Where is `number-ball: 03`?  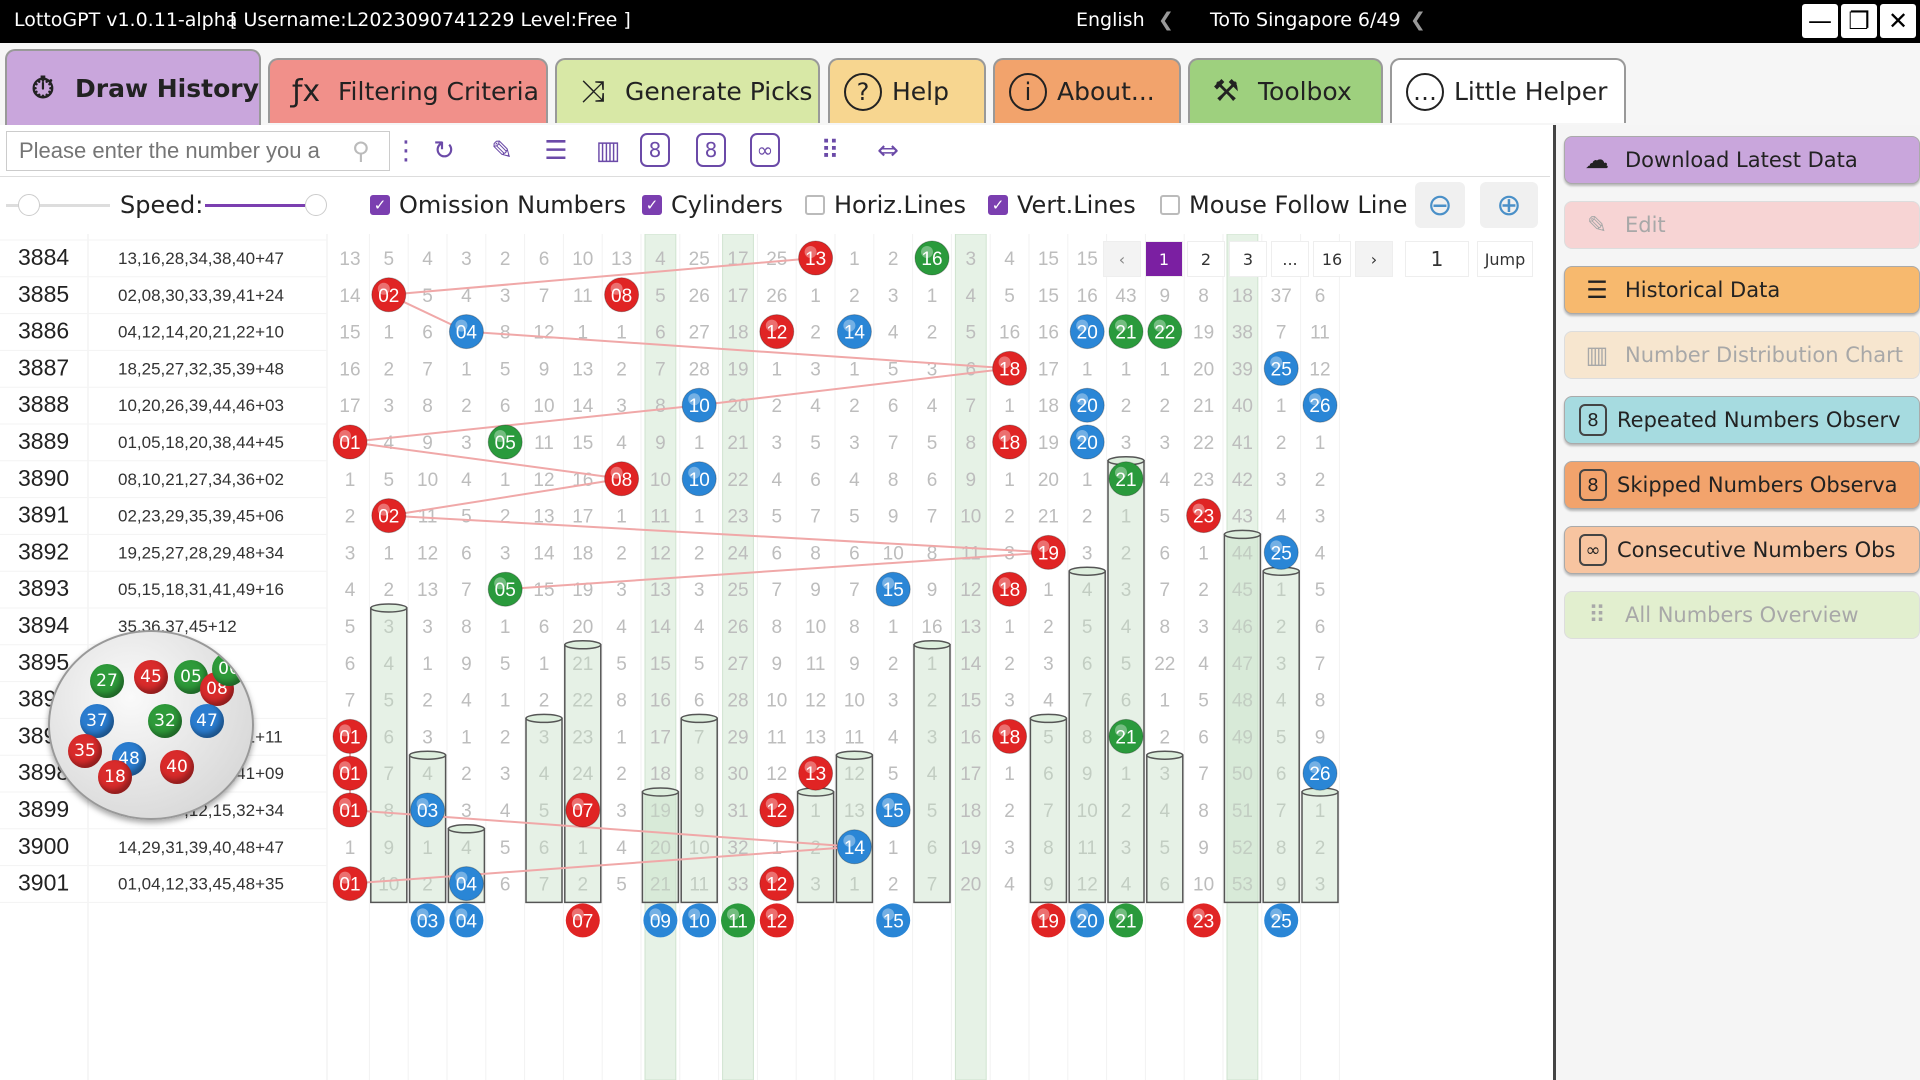
number-ball: 03 is located at coordinates (428, 810).